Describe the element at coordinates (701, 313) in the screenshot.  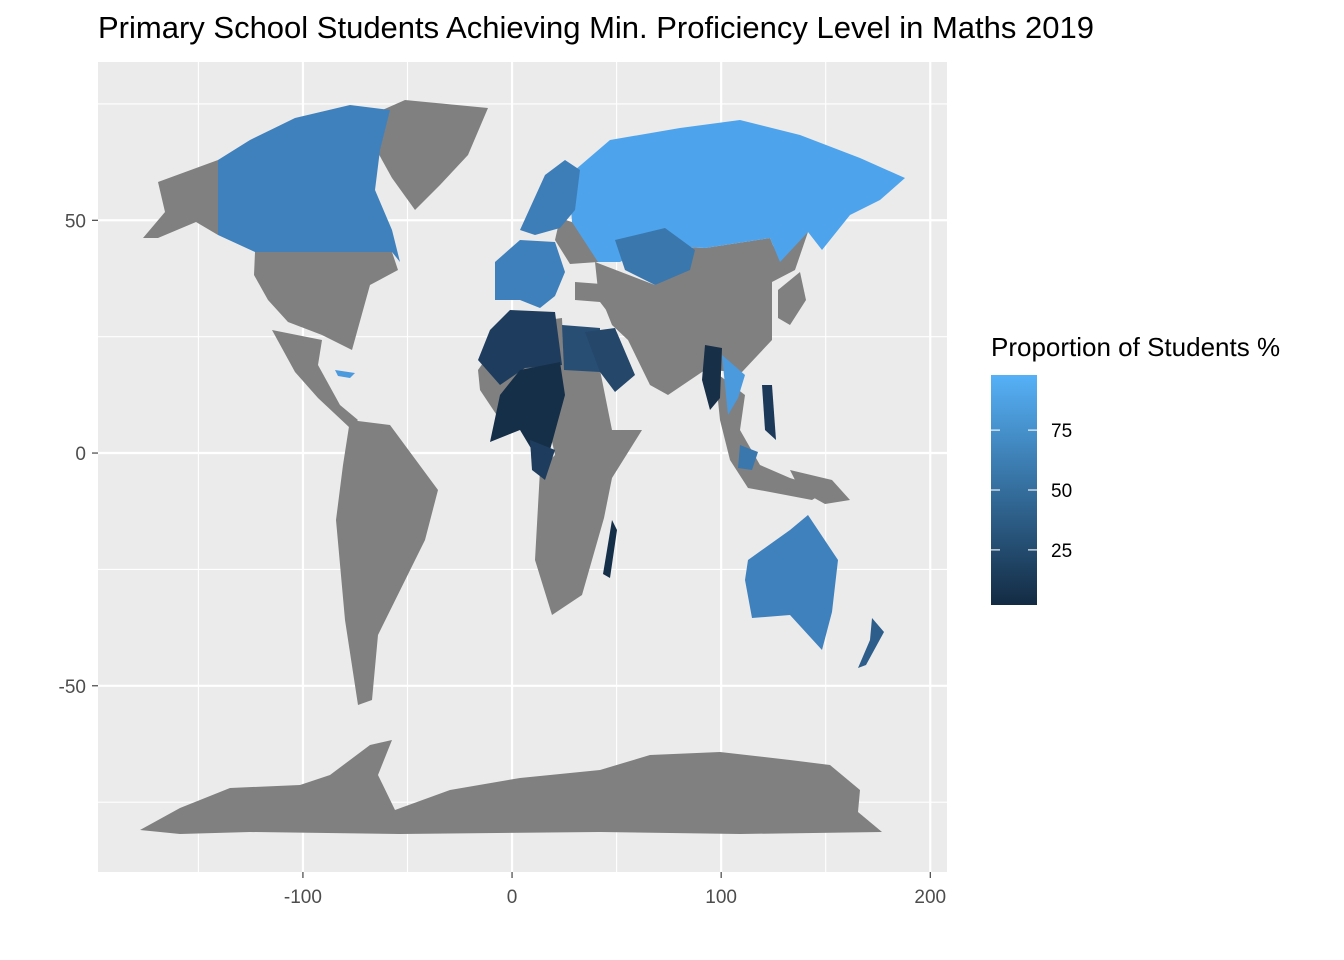
I see `land-china-central-asia` at that location.